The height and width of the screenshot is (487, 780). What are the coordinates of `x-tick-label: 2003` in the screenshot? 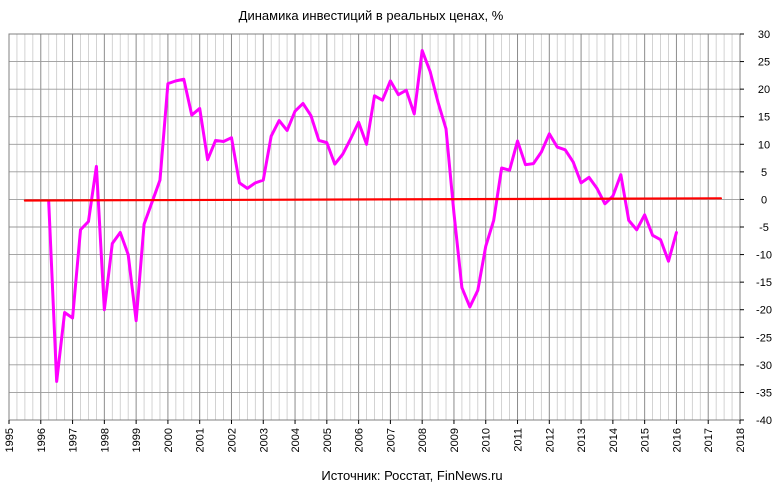 It's located at (264, 440).